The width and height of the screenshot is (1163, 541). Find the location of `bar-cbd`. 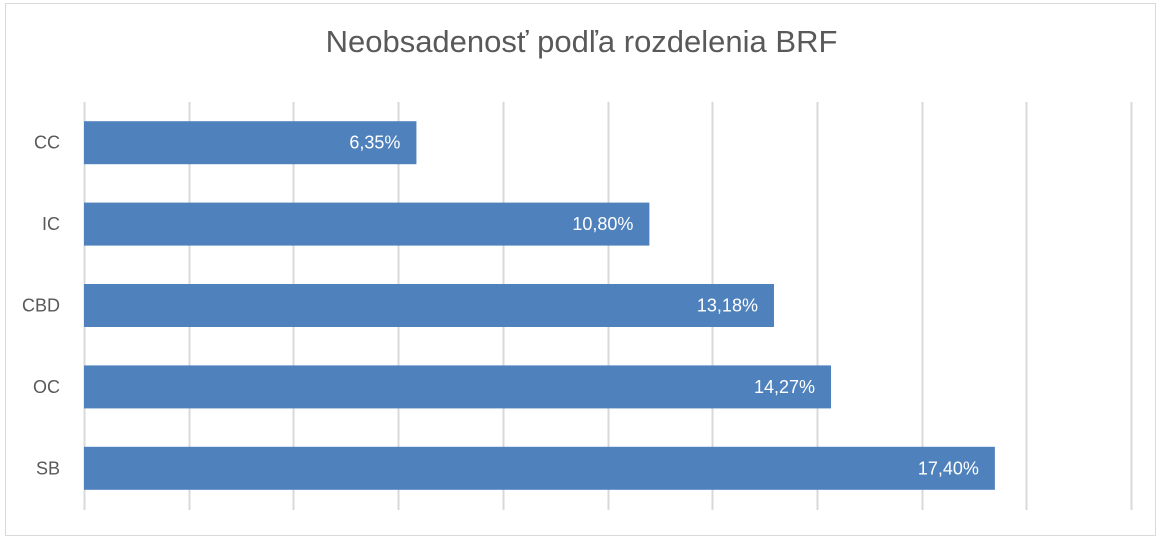

bar-cbd is located at coordinates (429, 305).